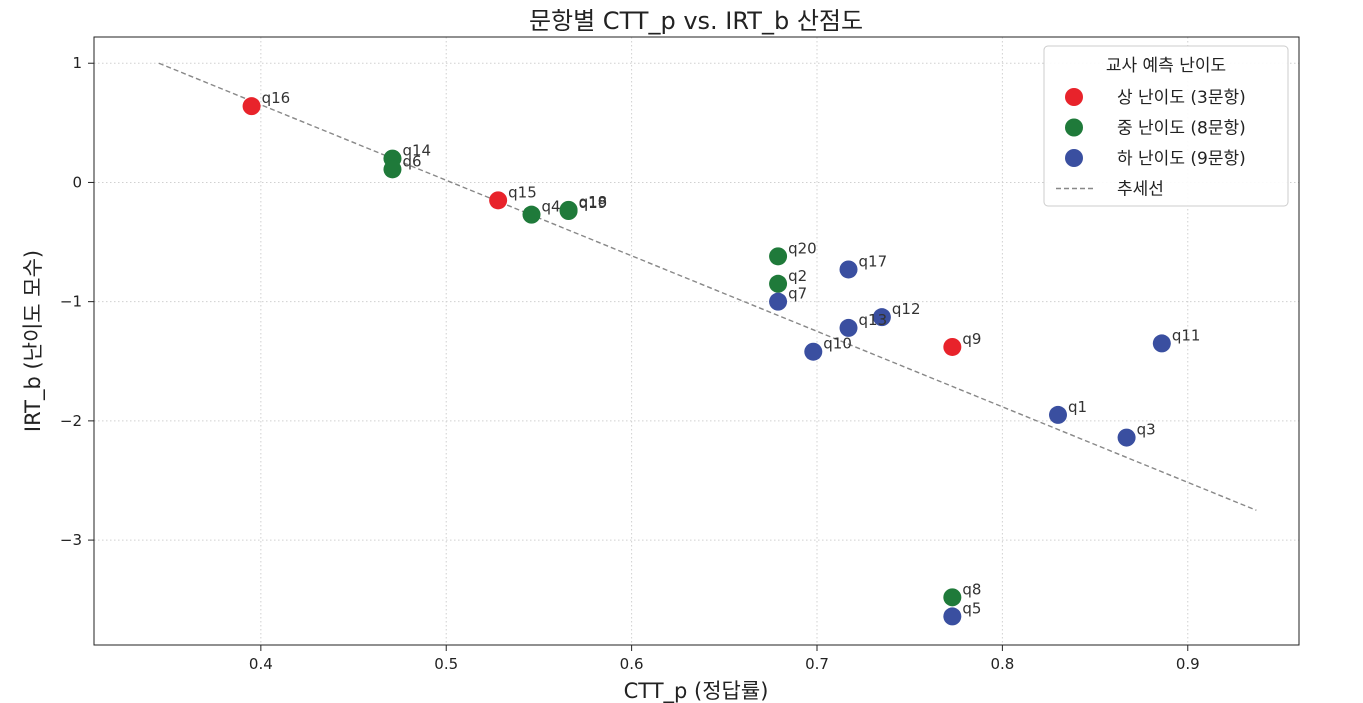  I want to click on data-point-q20, so click(778, 256).